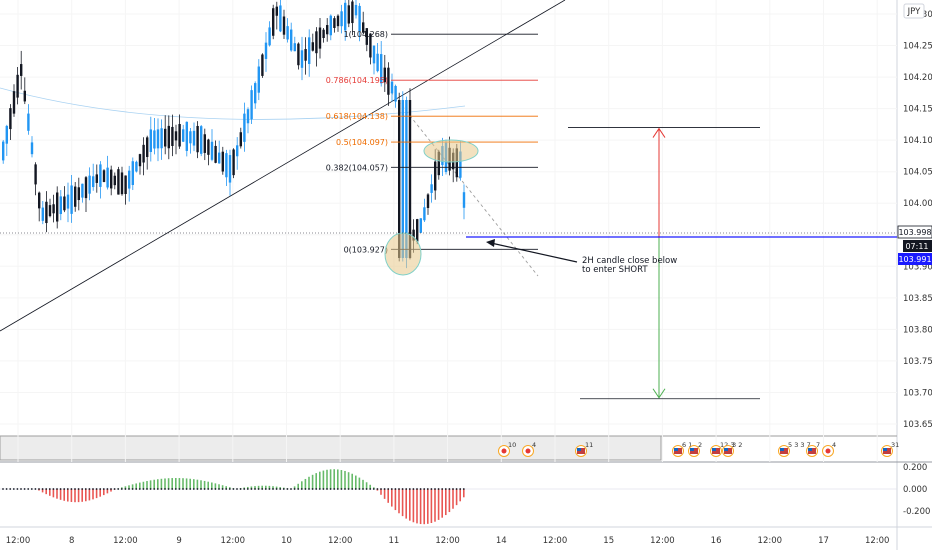 This screenshot has height=550, width=932. What do you see at coordinates (512, 445) in the screenshot?
I see `event-count: 10` at bounding box center [512, 445].